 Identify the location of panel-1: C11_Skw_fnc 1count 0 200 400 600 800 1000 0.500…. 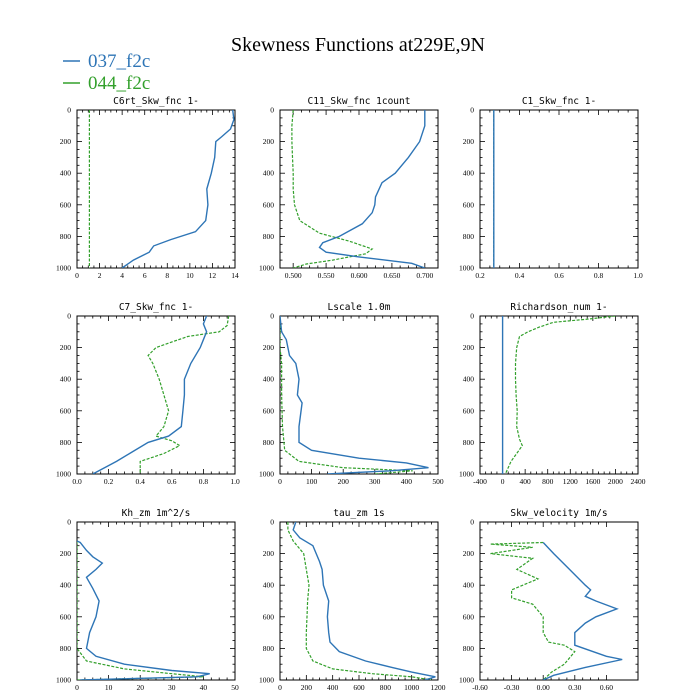
(349, 188).